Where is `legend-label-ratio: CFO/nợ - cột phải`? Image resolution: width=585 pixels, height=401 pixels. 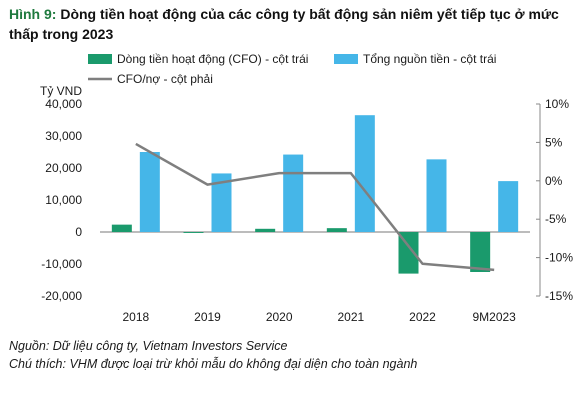
legend-label-ratio: CFO/nợ - cột phải is located at coordinates (165, 79).